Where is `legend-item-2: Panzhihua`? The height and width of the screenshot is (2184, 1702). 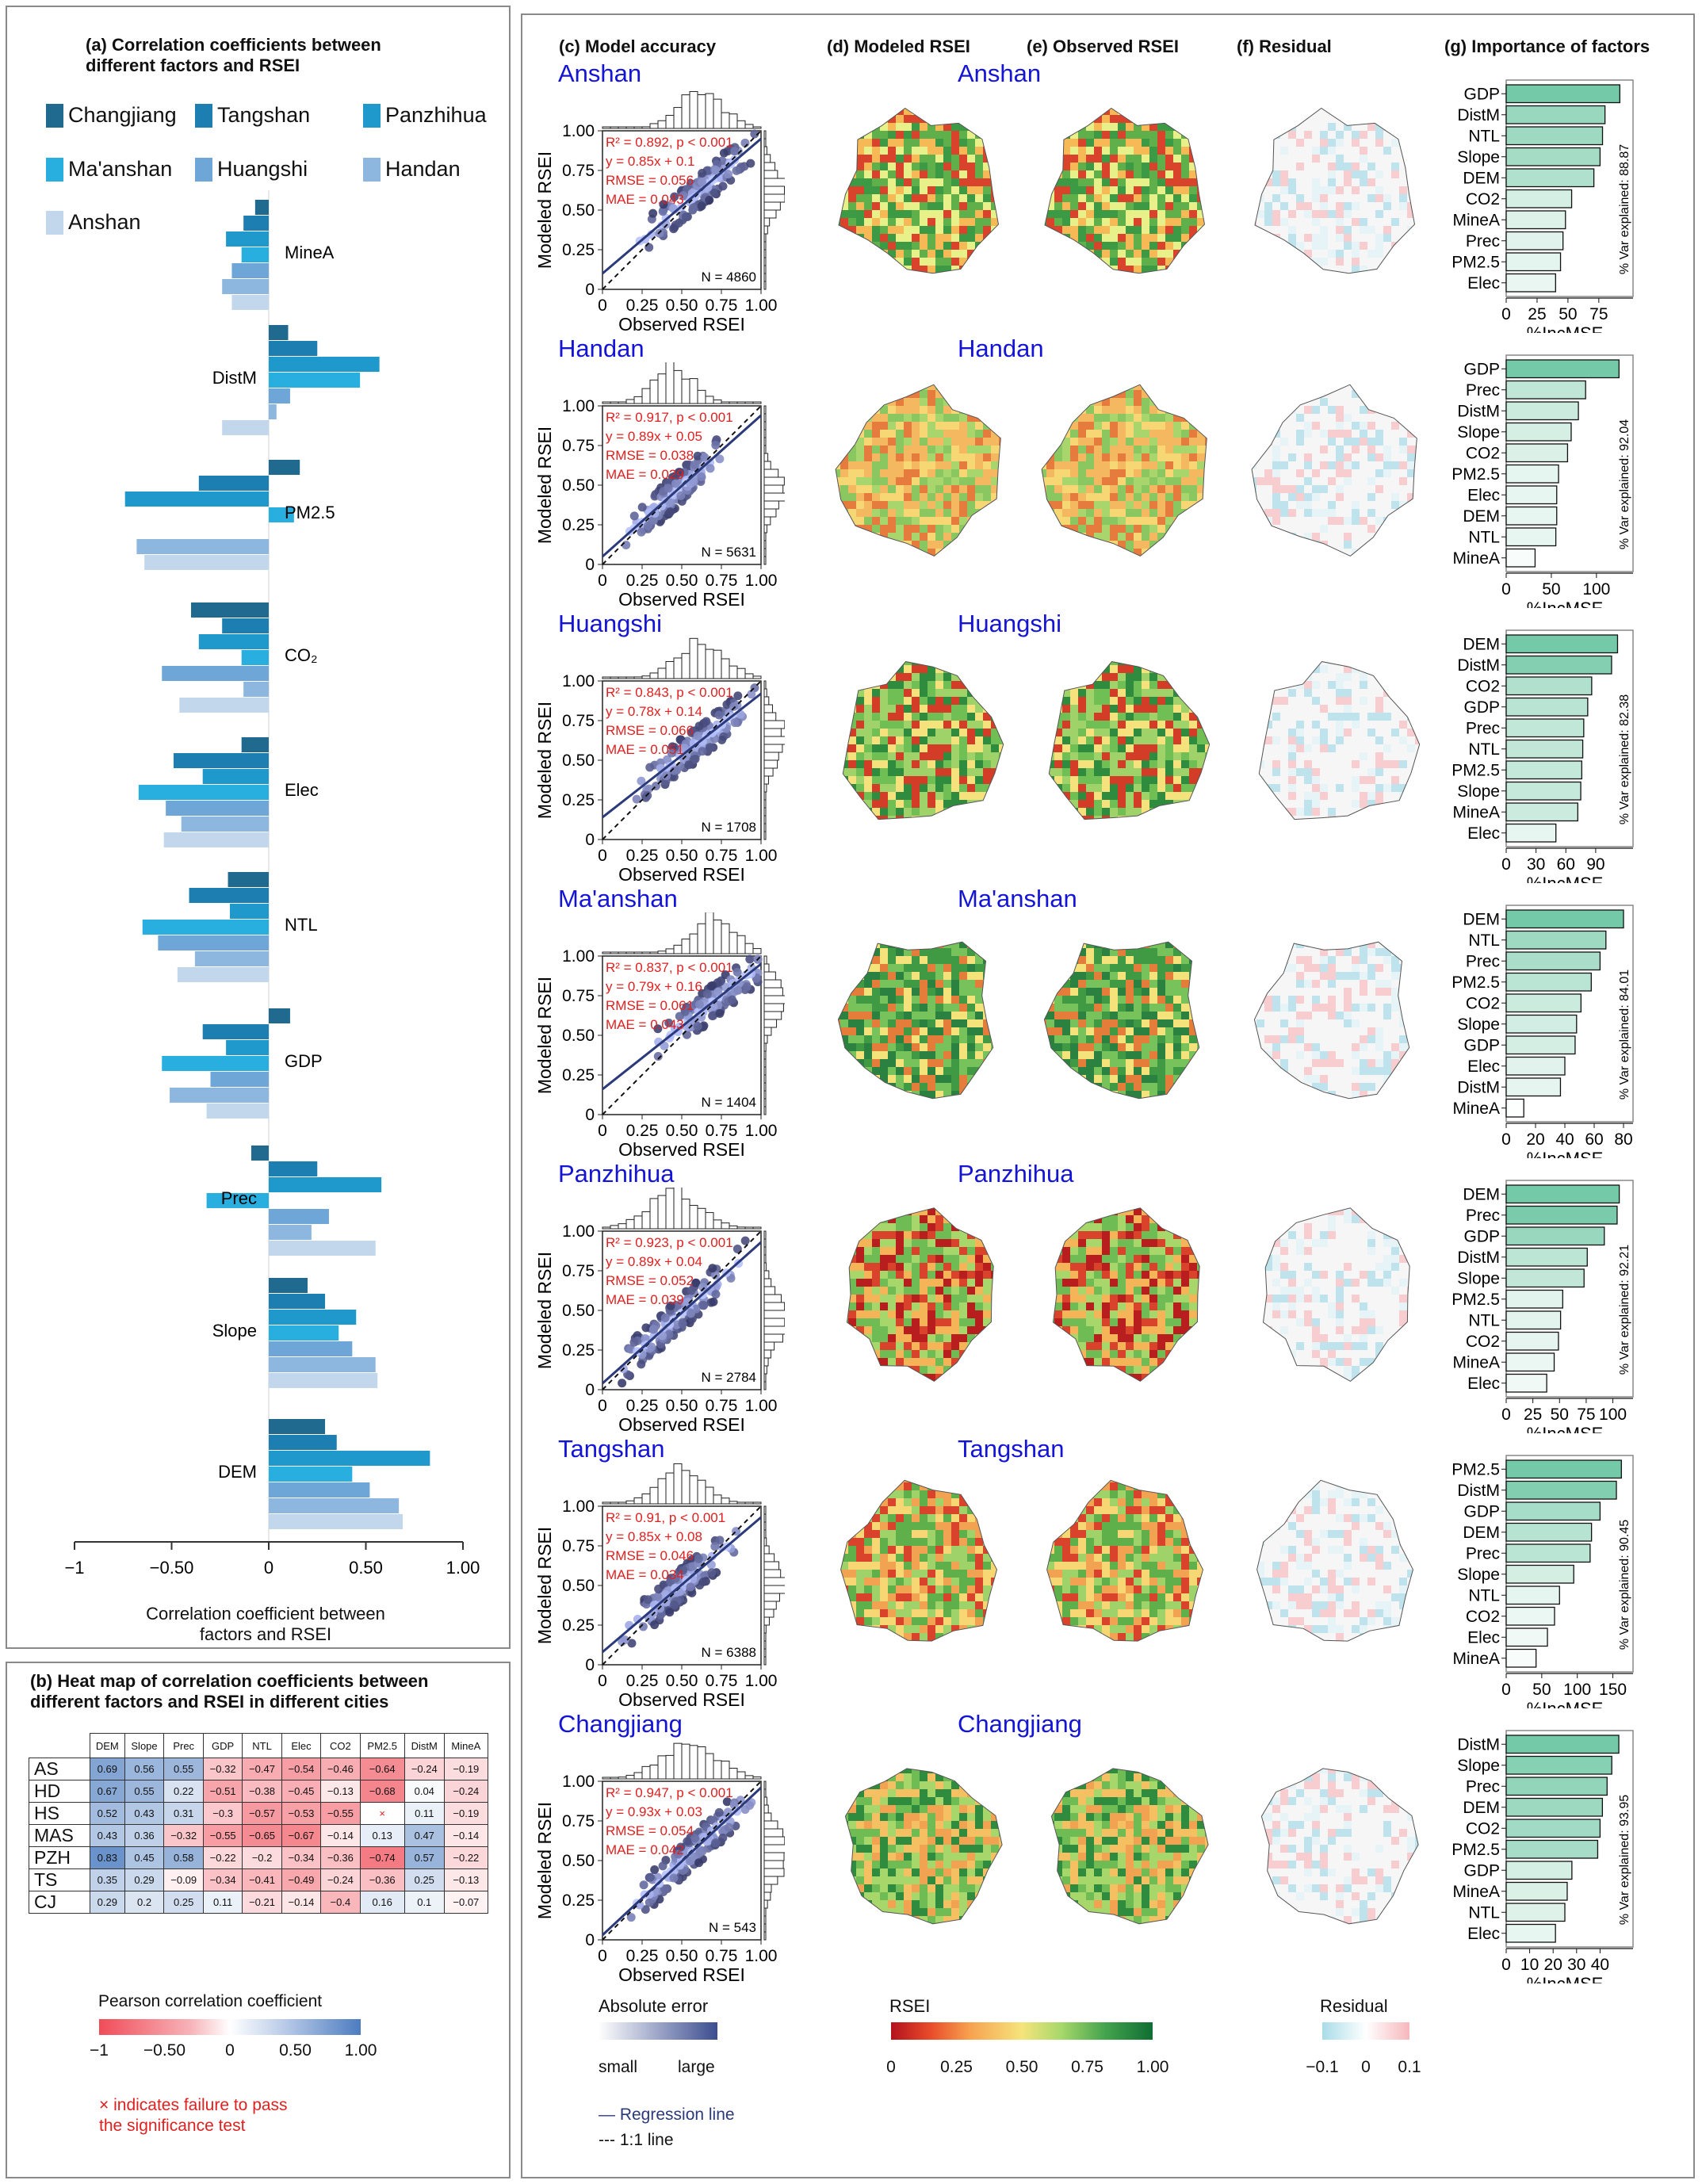 legend-item-2: Panzhihua is located at coordinates (425, 115).